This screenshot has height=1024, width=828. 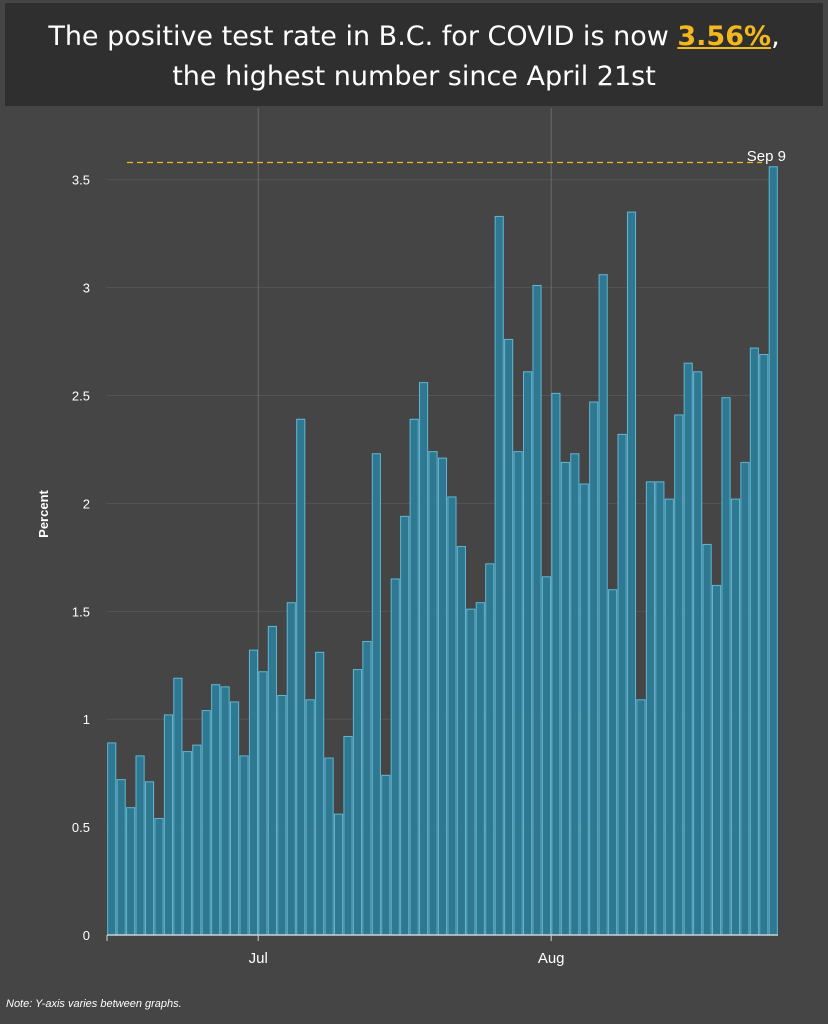 What do you see at coordinates (258, 958) in the screenshot?
I see `x-tick-label: Jul` at bounding box center [258, 958].